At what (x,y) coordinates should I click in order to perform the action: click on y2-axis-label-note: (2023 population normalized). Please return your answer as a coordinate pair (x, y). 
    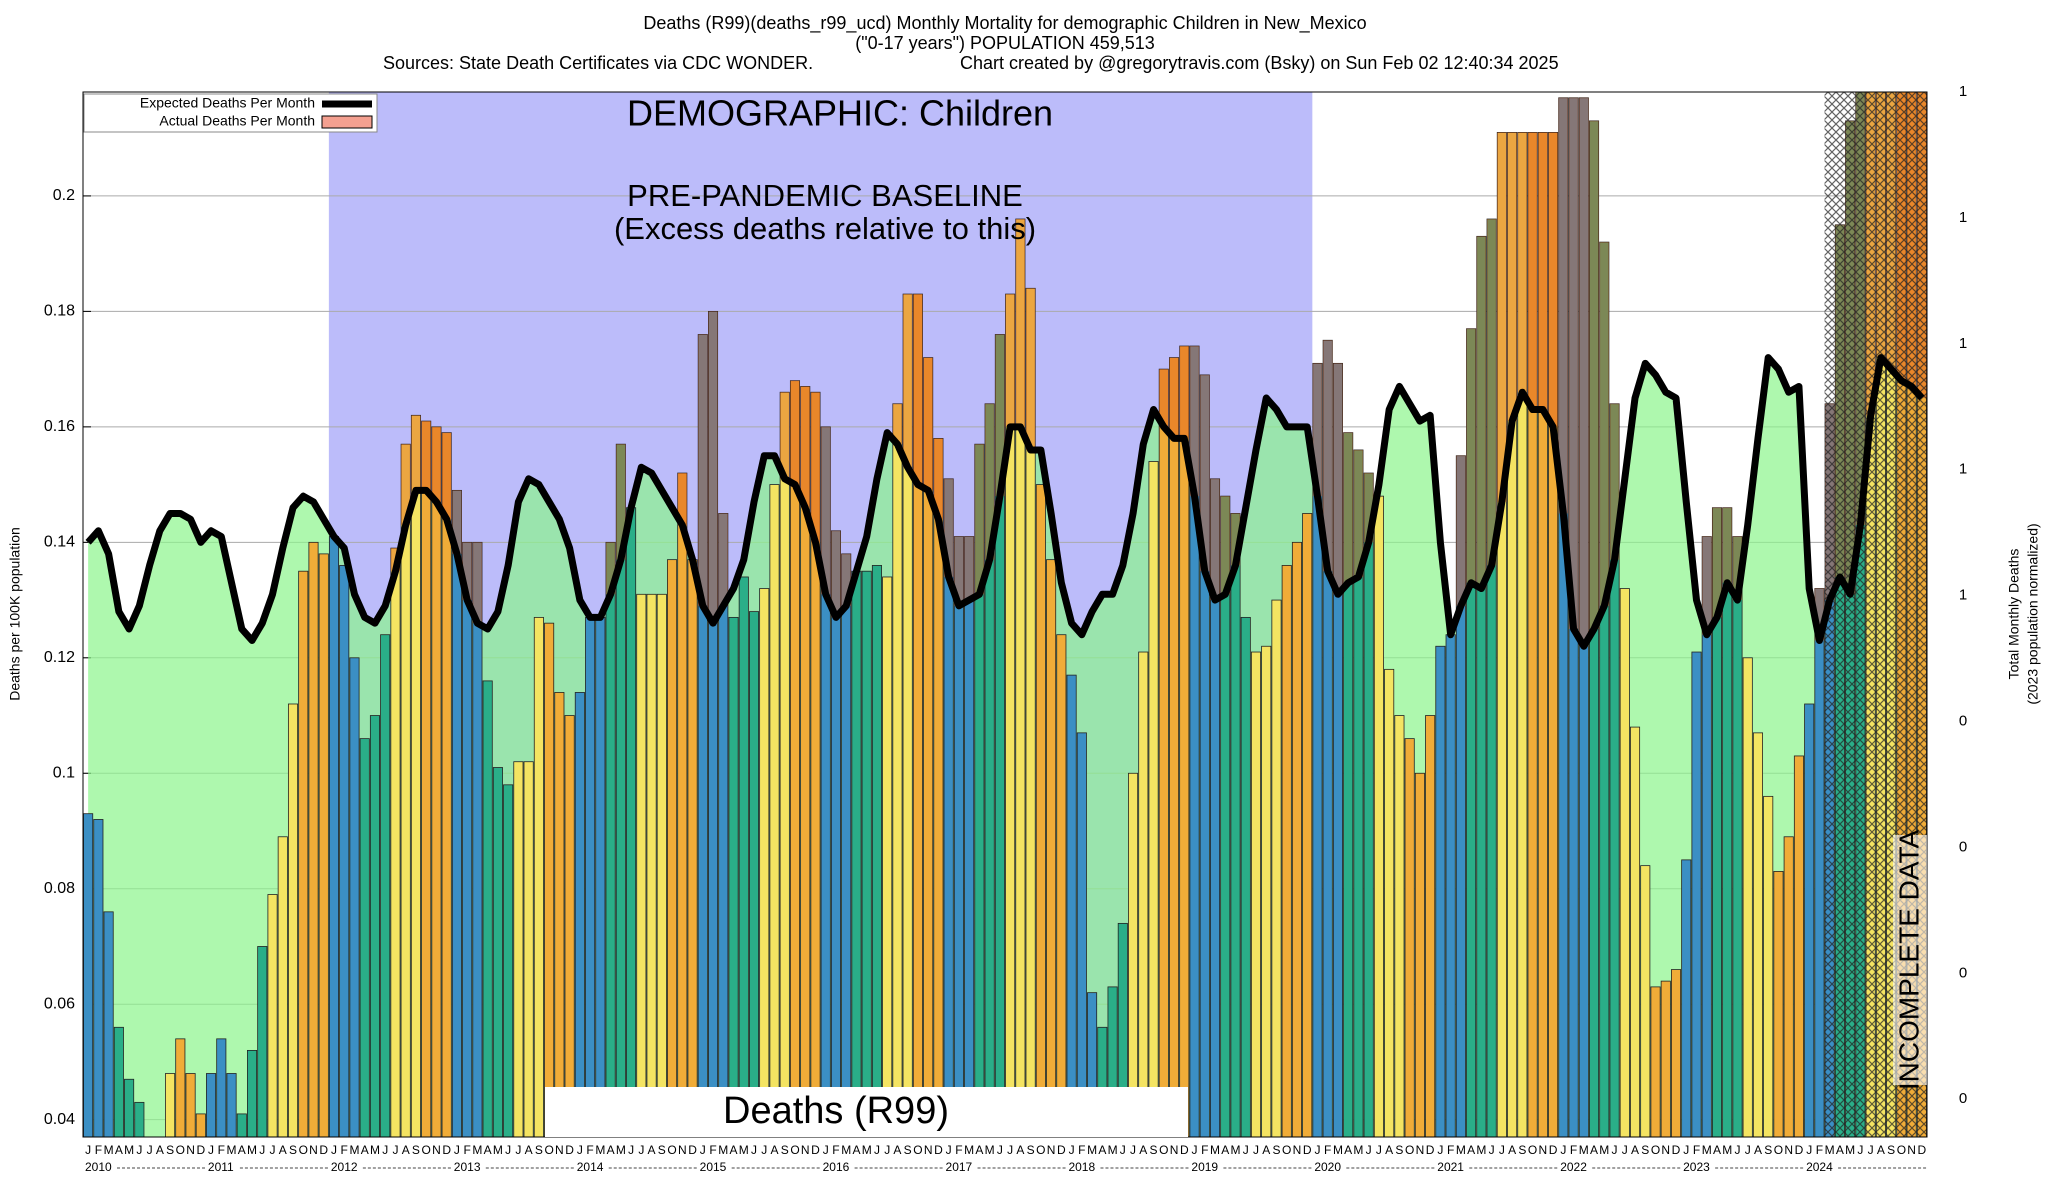
    Looking at the image, I should click on (2033, 613).